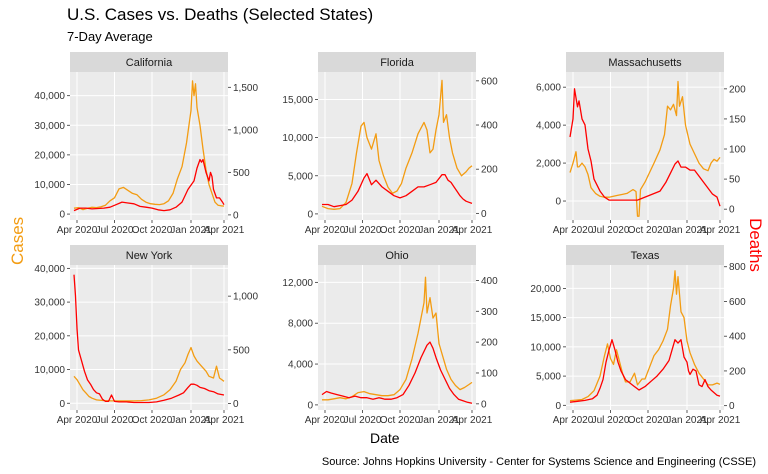 This screenshot has width=768, height=474. I want to click on facet-strip-label: Texas, so click(645, 256).